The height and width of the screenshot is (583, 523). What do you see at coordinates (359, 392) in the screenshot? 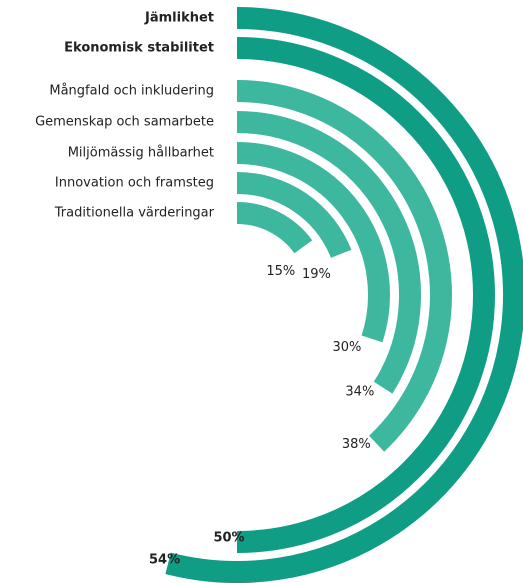
I see `value-label: 34%` at bounding box center [359, 392].